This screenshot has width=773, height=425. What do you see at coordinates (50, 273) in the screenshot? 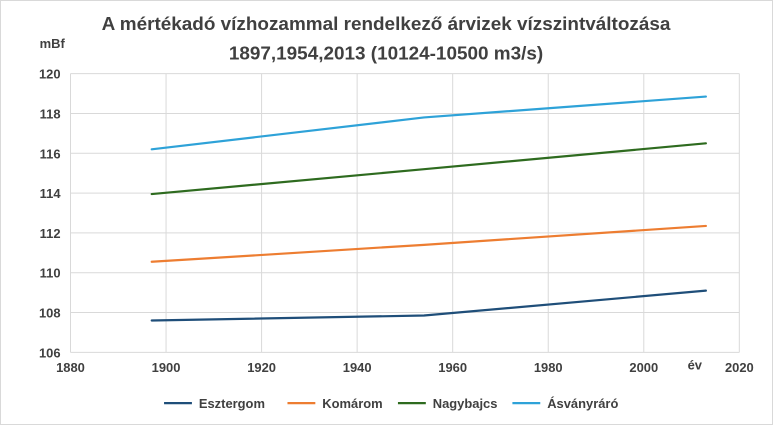
I see `y-tick-label: 110` at bounding box center [50, 273].